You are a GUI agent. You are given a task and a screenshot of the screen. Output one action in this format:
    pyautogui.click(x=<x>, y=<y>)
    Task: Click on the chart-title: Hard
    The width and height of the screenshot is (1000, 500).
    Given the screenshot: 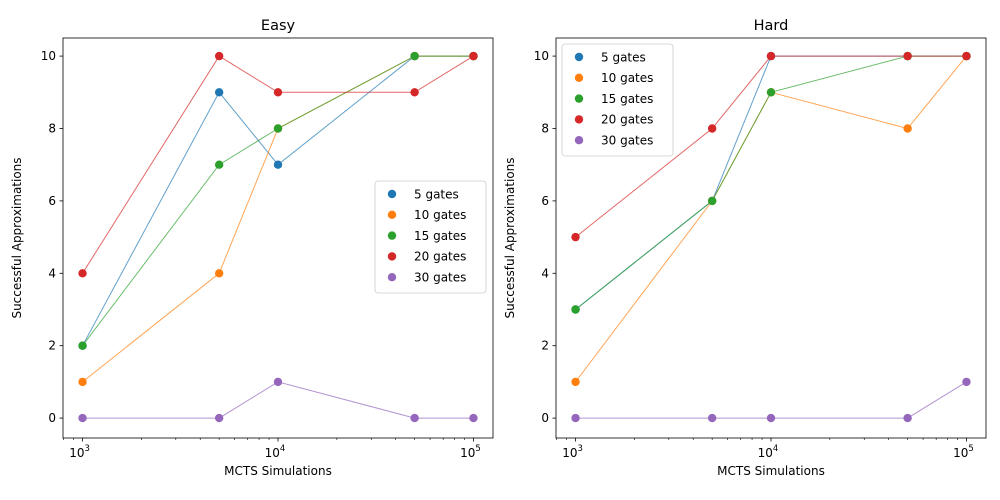 What is the action you would take?
    pyautogui.click(x=771, y=26)
    